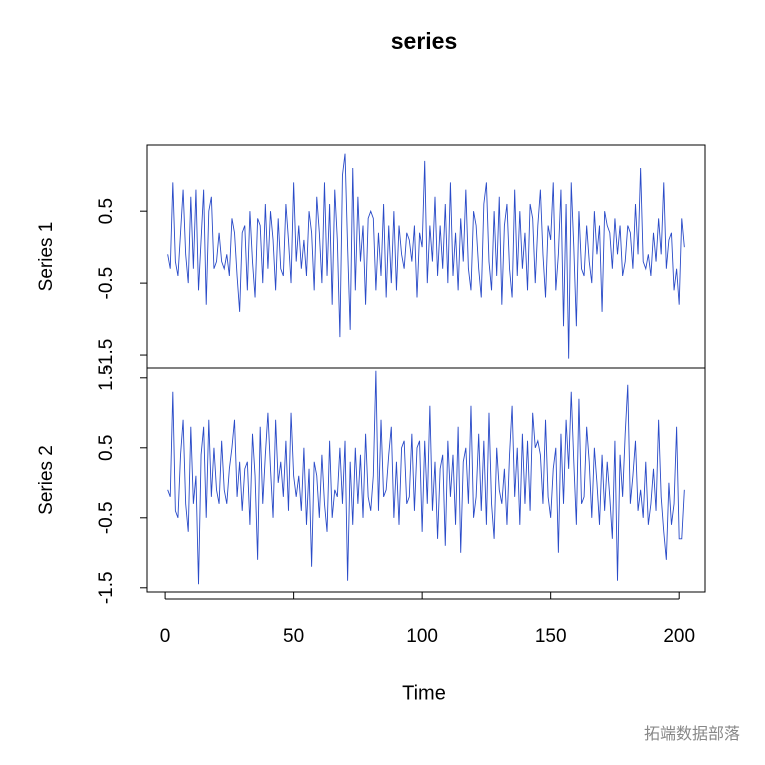  What do you see at coordinates (422, 636) in the screenshot?
I see `x-tick-label: 100` at bounding box center [422, 636].